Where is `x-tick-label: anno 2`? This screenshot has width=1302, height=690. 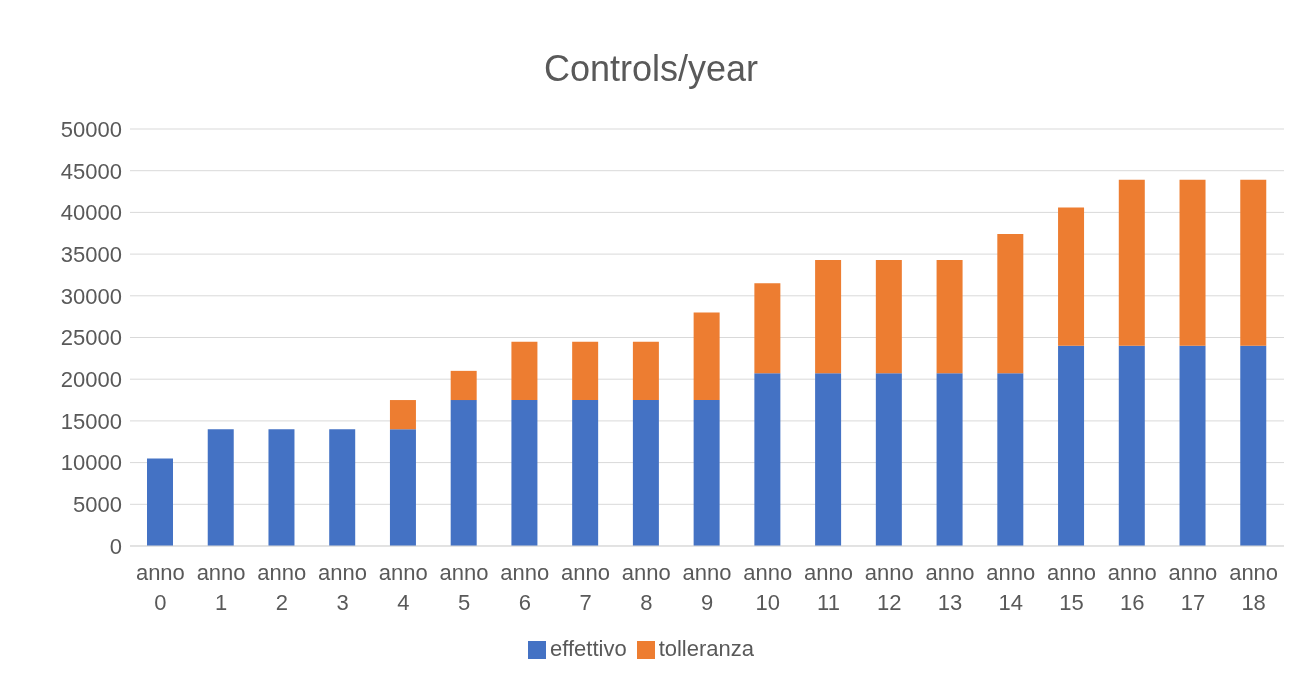 x-tick-label: anno 2 is located at coordinates (282, 587).